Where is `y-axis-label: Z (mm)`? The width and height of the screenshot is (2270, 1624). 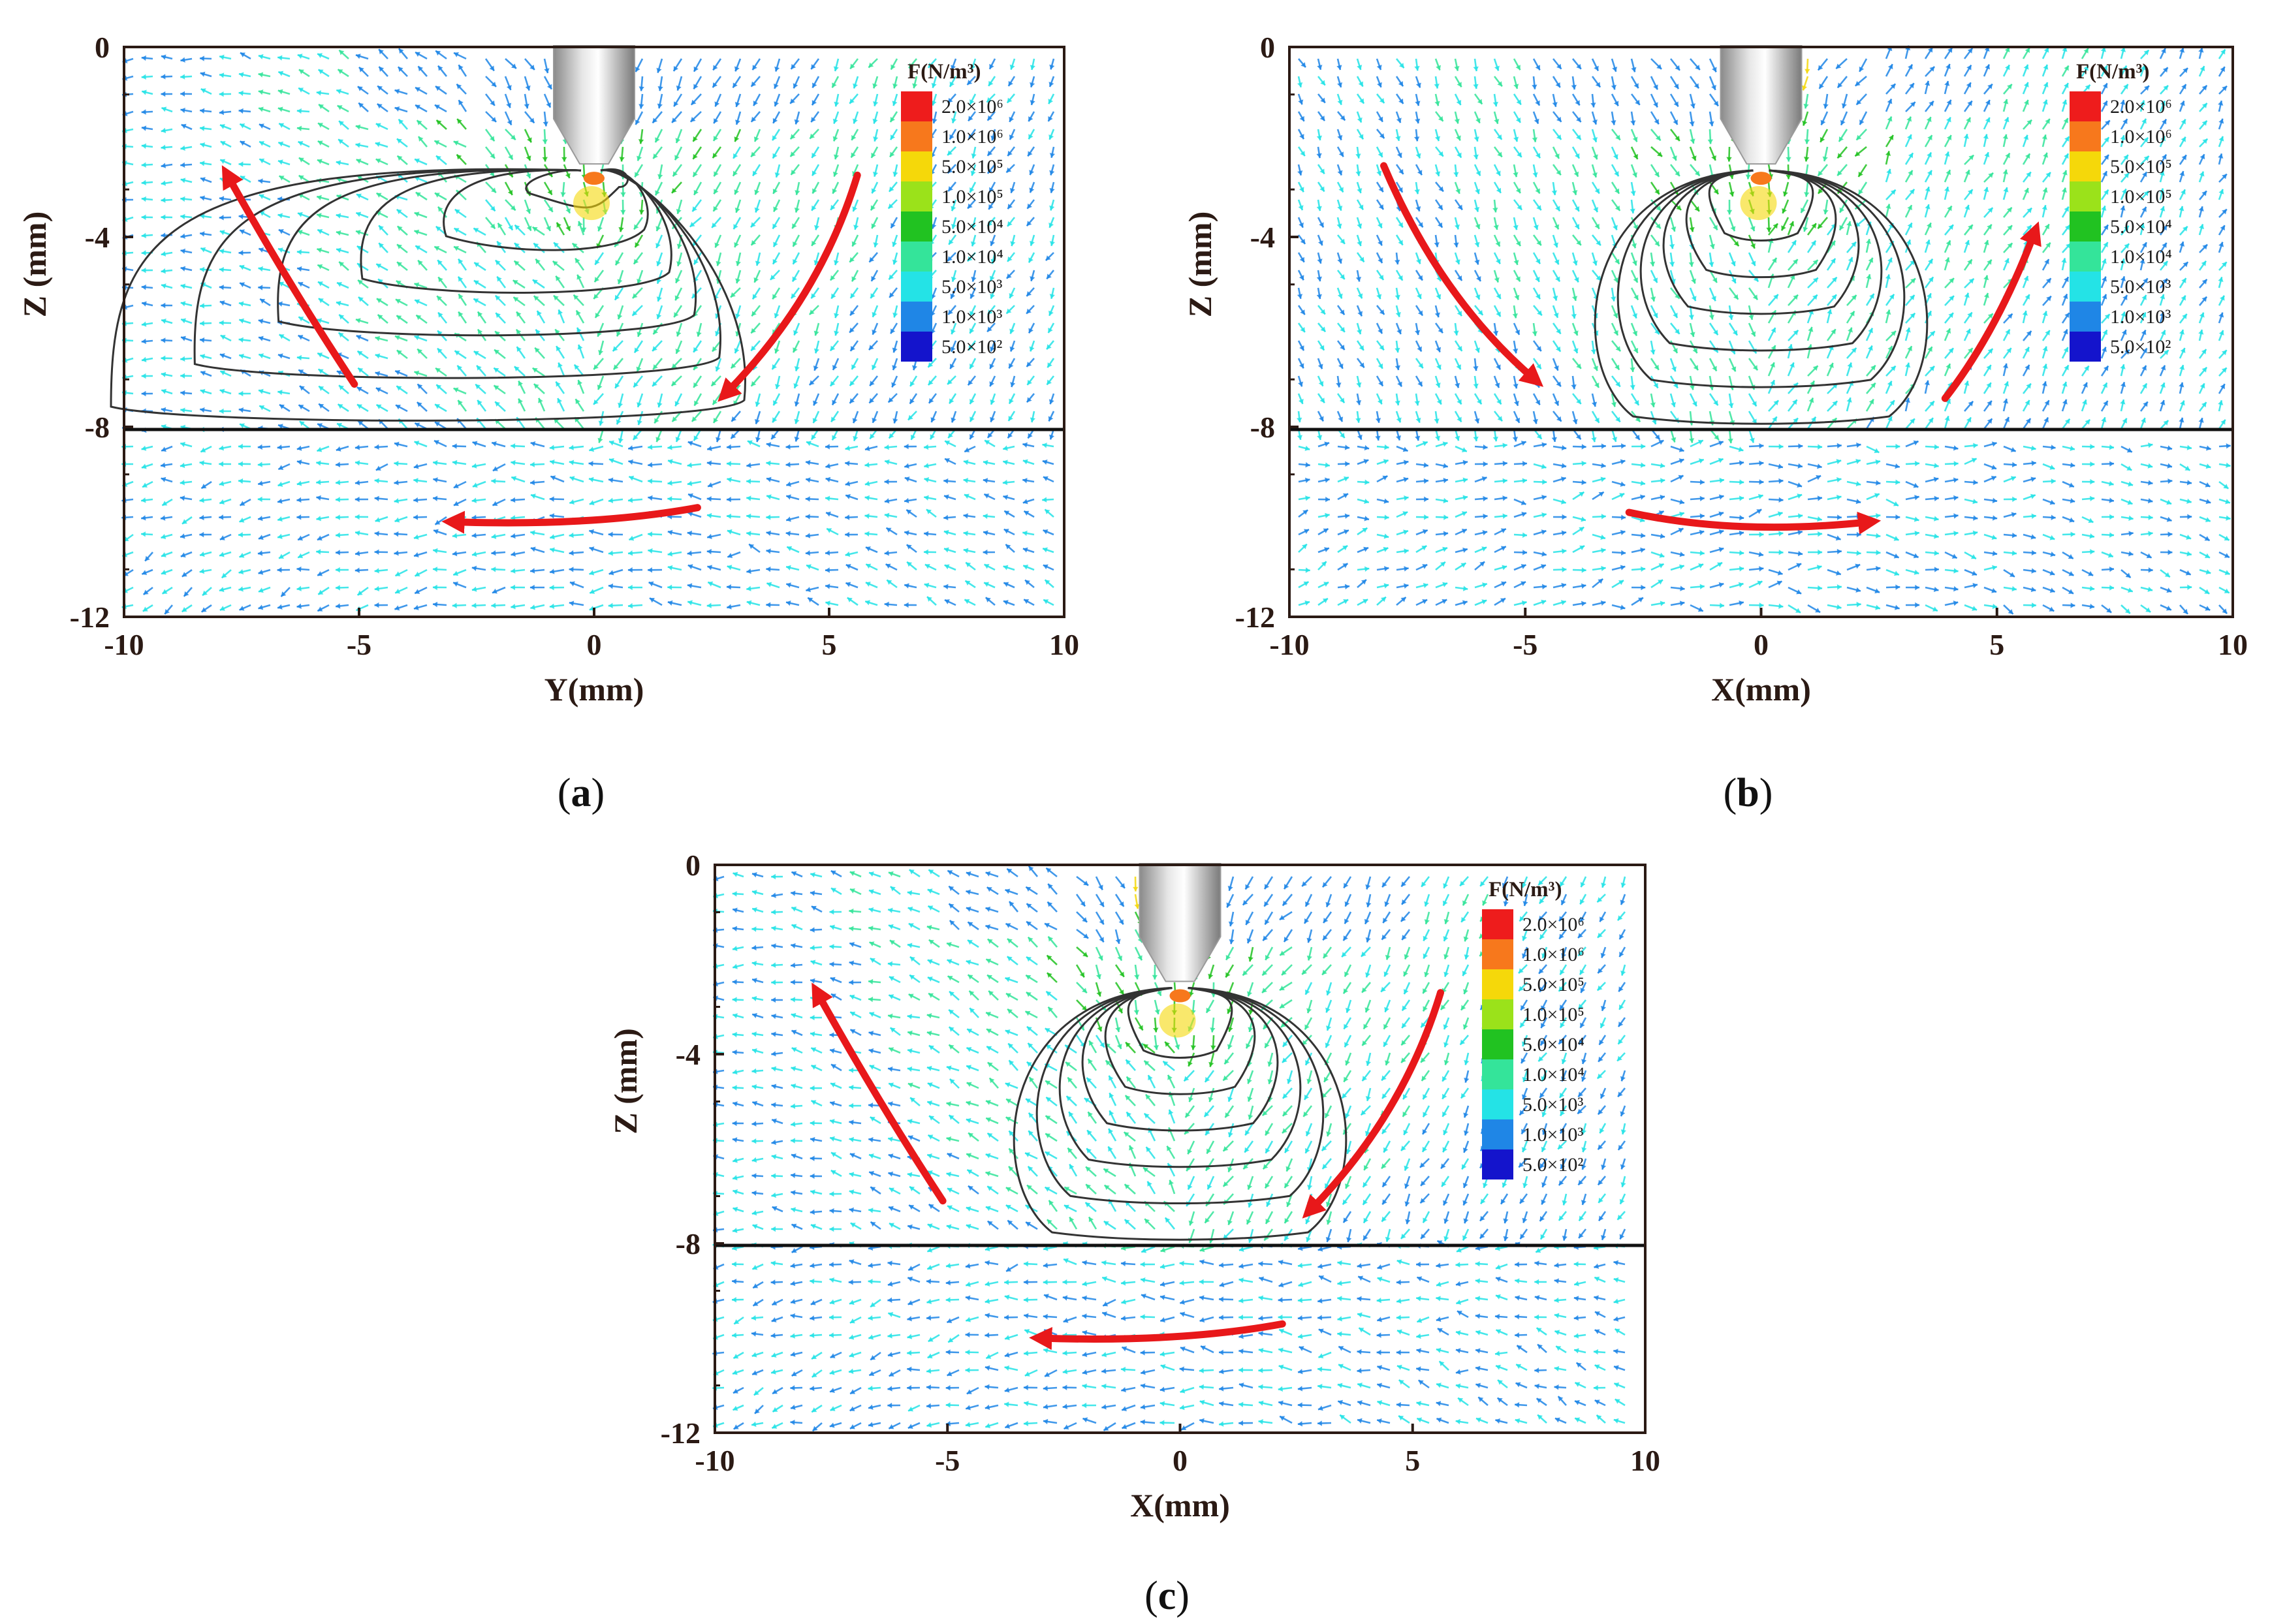 y-axis-label: Z (mm) is located at coordinates (625, 1081).